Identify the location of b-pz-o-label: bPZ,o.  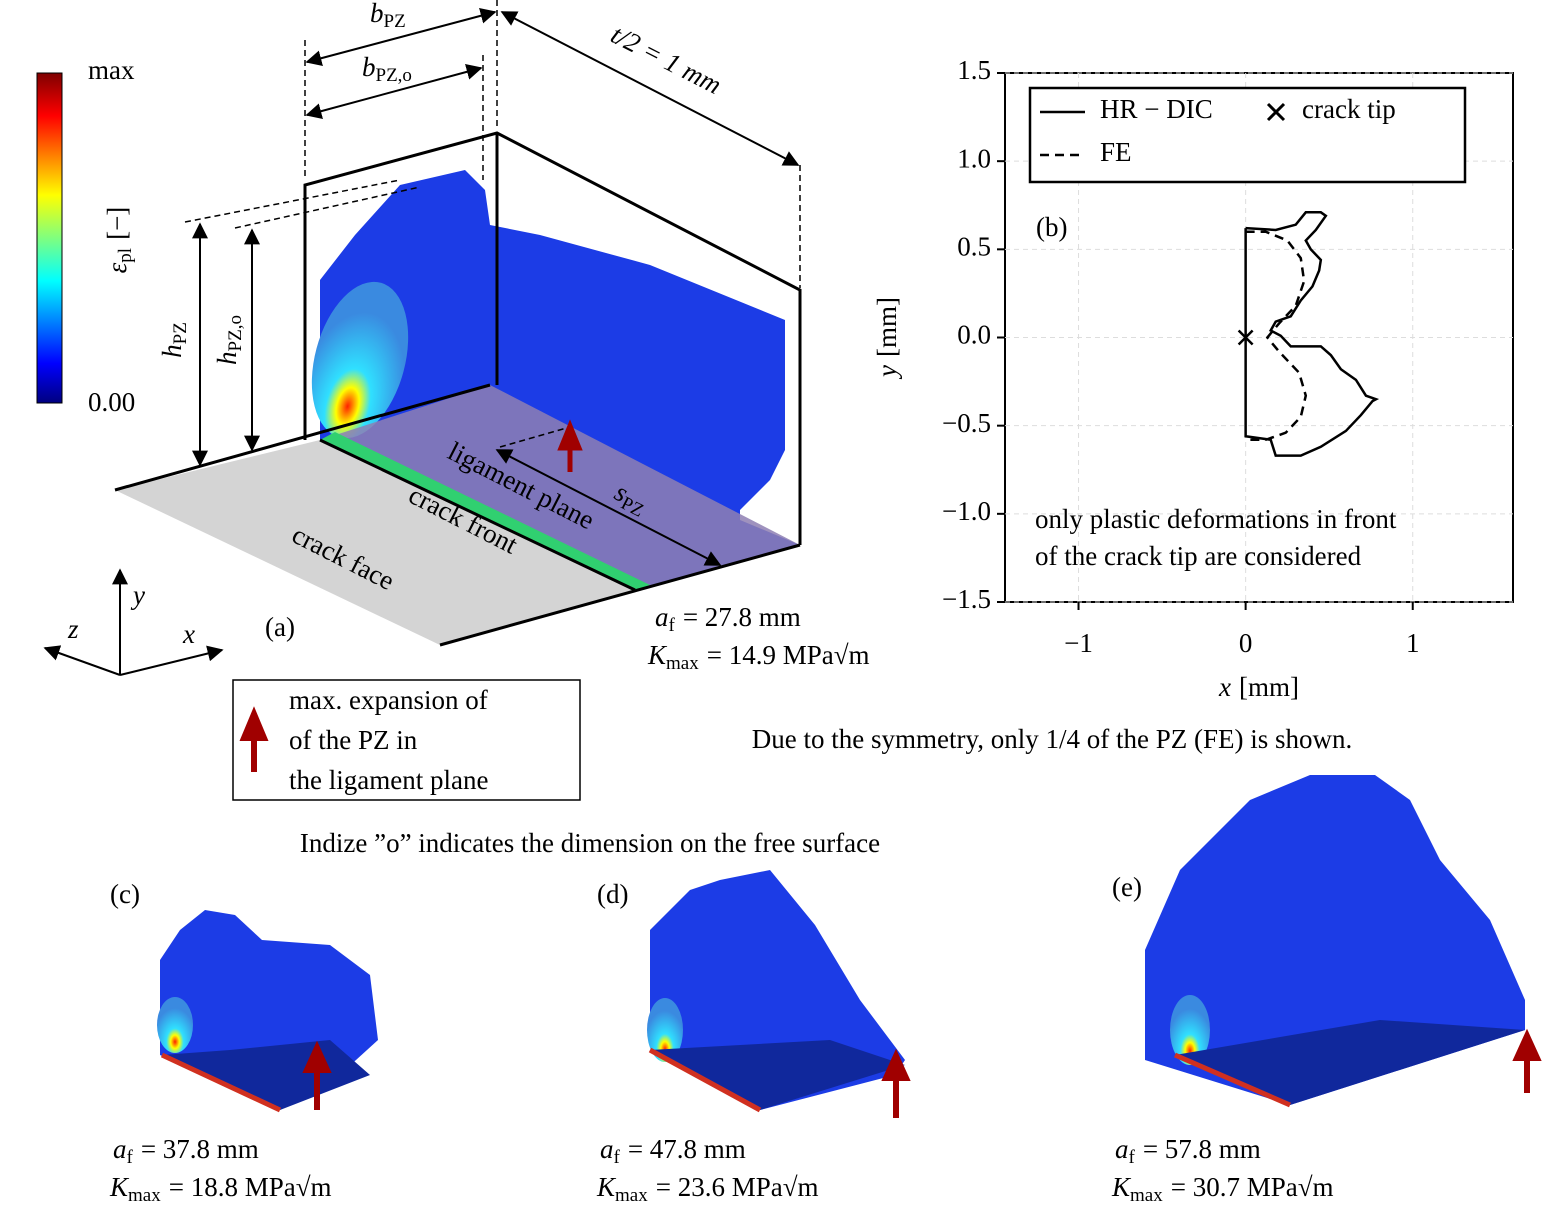
(387, 69).